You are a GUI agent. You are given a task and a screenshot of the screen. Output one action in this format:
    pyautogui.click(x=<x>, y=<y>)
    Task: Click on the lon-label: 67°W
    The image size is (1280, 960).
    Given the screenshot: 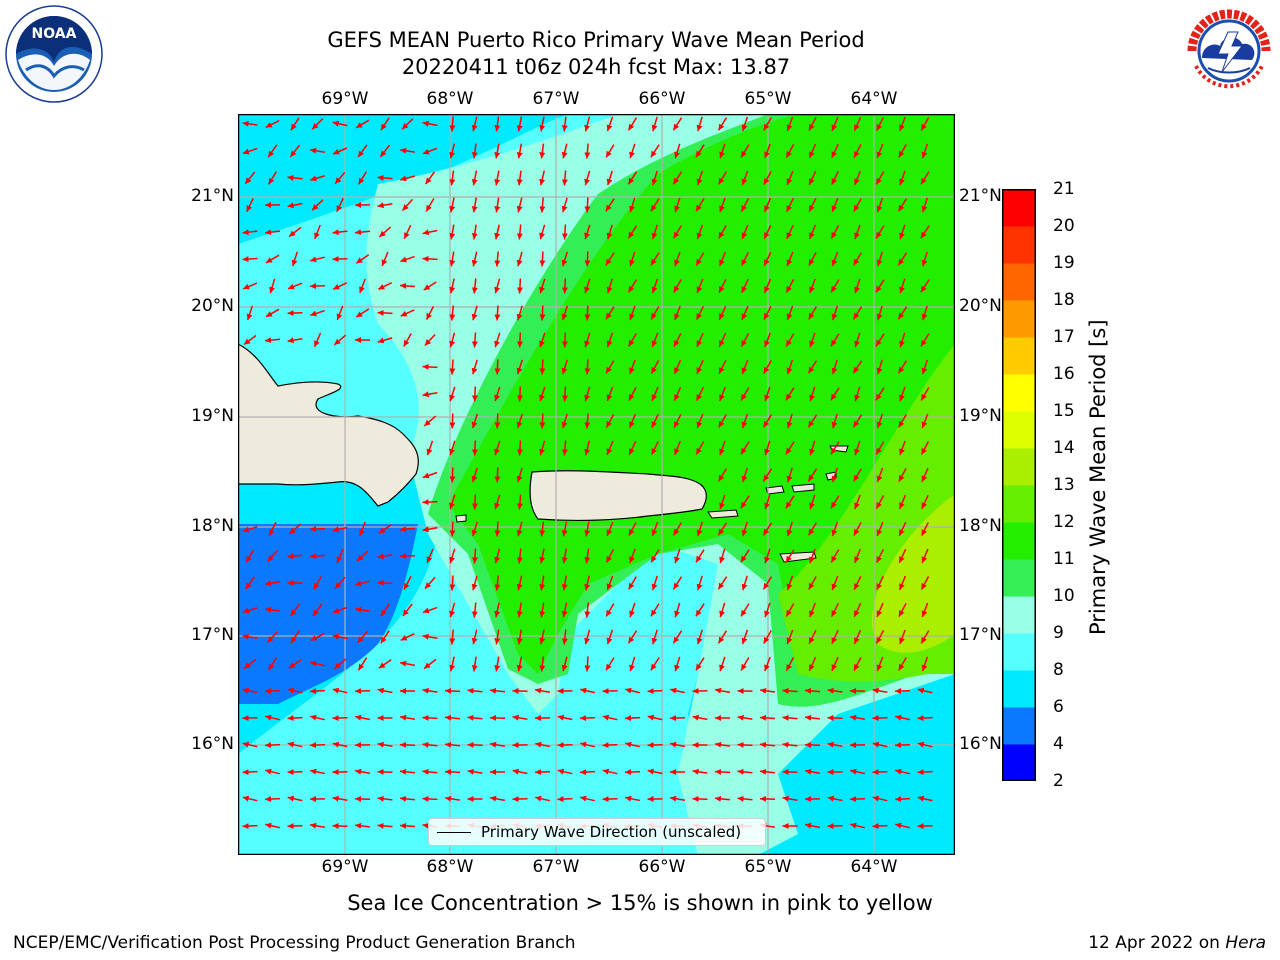 What is the action you would take?
    pyautogui.click(x=556, y=867)
    